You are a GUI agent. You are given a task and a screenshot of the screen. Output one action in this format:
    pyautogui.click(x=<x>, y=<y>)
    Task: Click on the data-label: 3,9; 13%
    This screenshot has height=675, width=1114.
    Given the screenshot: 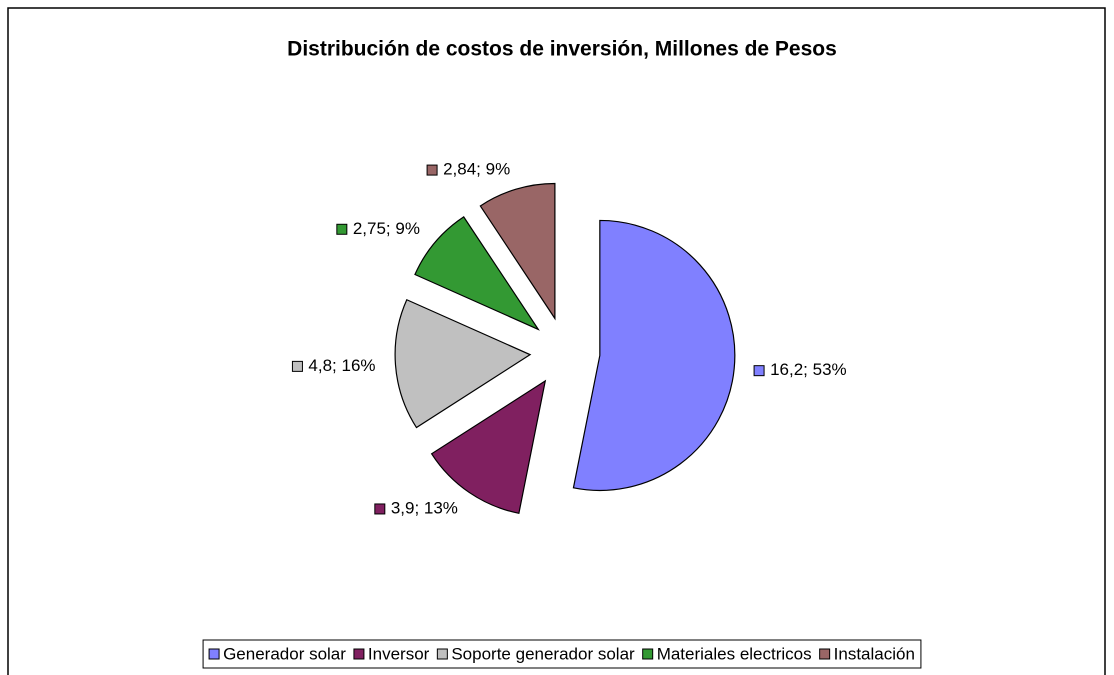 What is the action you would take?
    pyautogui.click(x=424, y=507)
    